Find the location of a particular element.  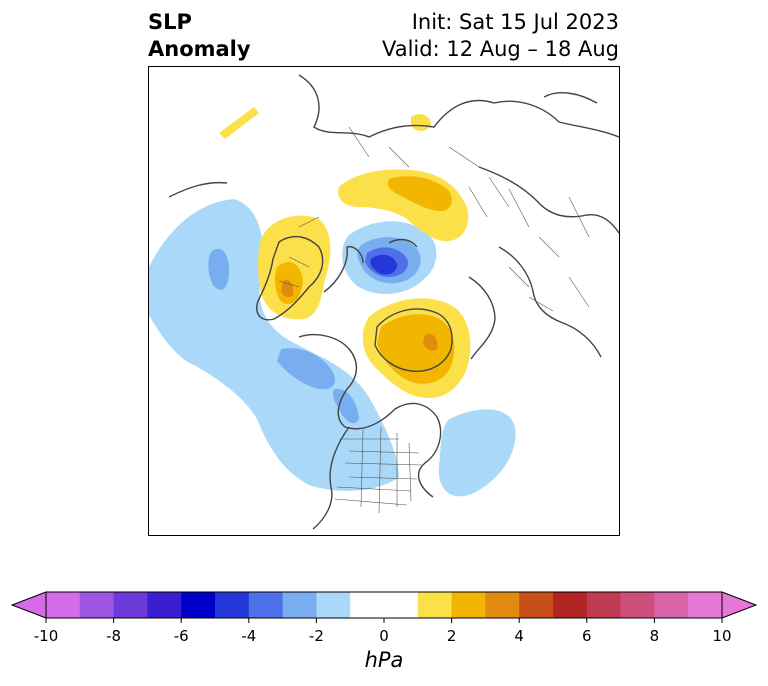

arctic-ridge-core is located at coordinates (419, 193).